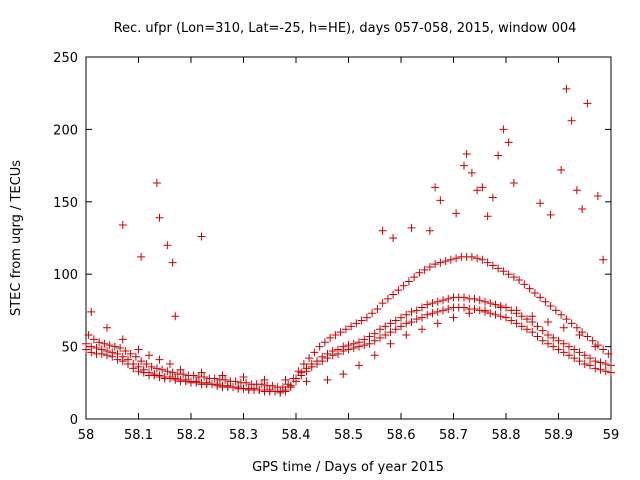 The image size is (640, 480). I want to click on x-tick-label: 58, so click(86, 435).